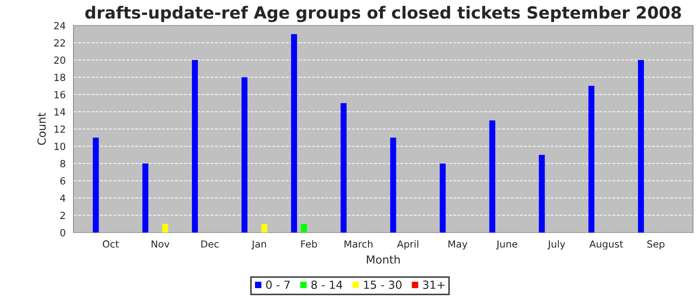  I want to click on y-tick-label: 24, so click(60, 26).